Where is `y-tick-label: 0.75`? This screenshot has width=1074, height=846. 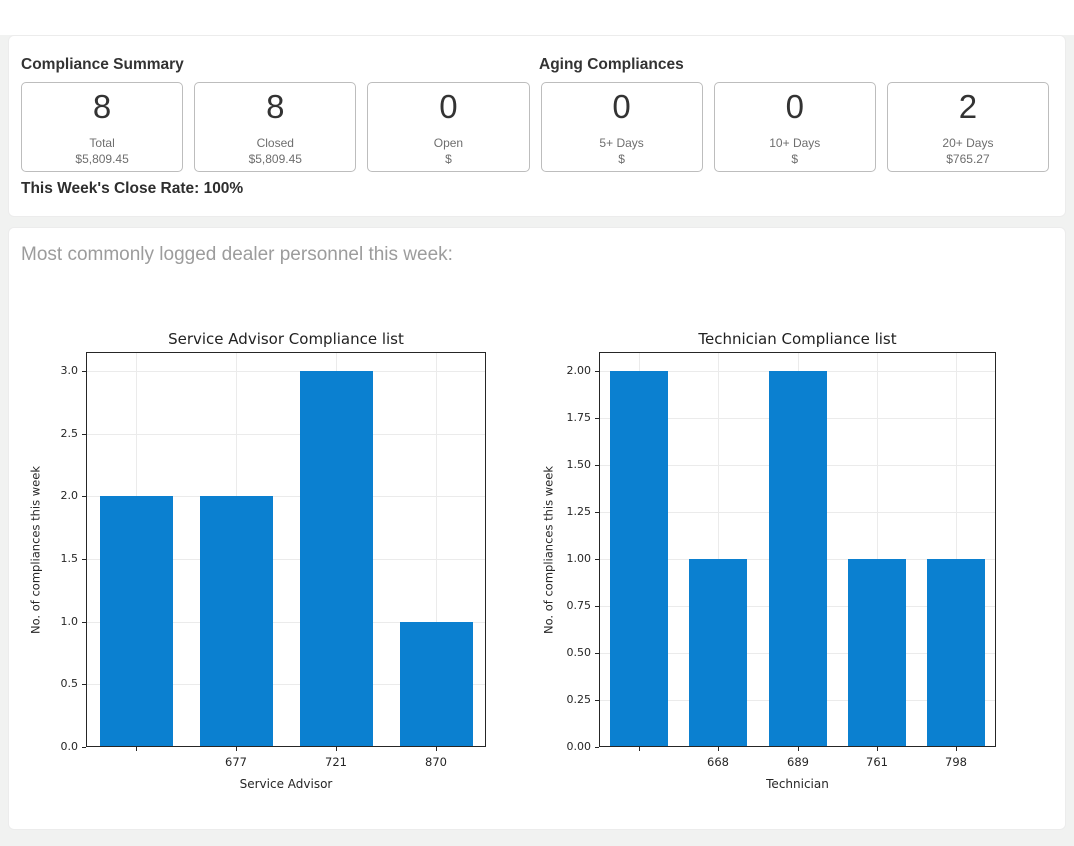 y-tick-label: 0.75 is located at coordinates (579, 605).